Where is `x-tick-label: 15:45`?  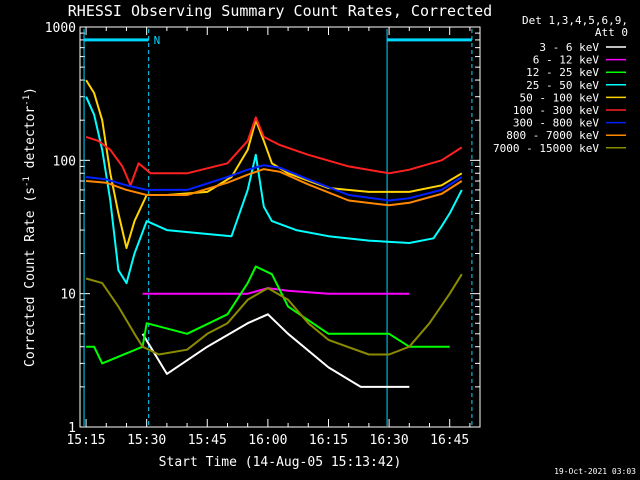 x-tick-label: 15:45 is located at coordinates (207, 440).